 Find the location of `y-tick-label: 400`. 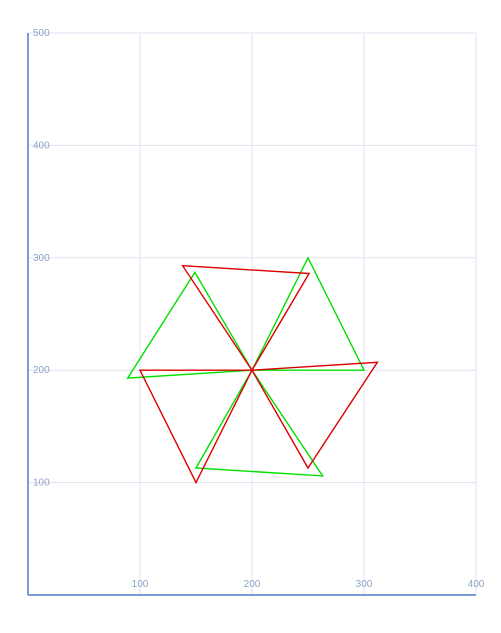

y-tick-label: 400 is located at coordinates (41, 145).